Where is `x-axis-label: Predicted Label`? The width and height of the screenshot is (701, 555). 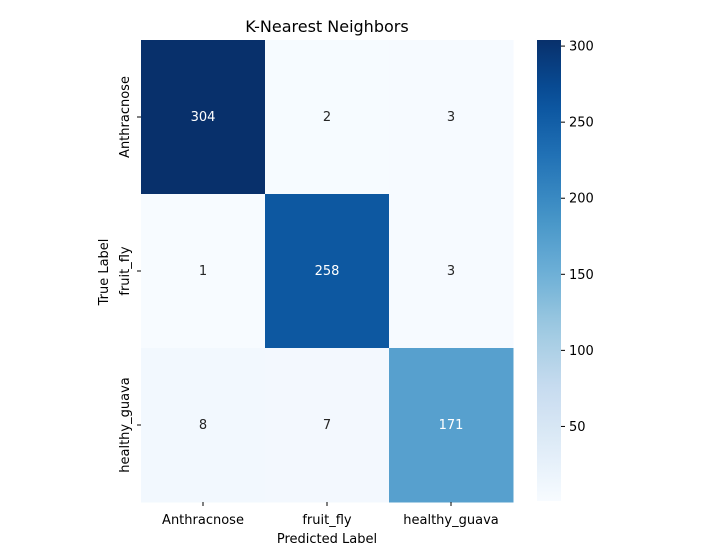
x-axis-label: Predicted Label is located at coordinates (327, 539).